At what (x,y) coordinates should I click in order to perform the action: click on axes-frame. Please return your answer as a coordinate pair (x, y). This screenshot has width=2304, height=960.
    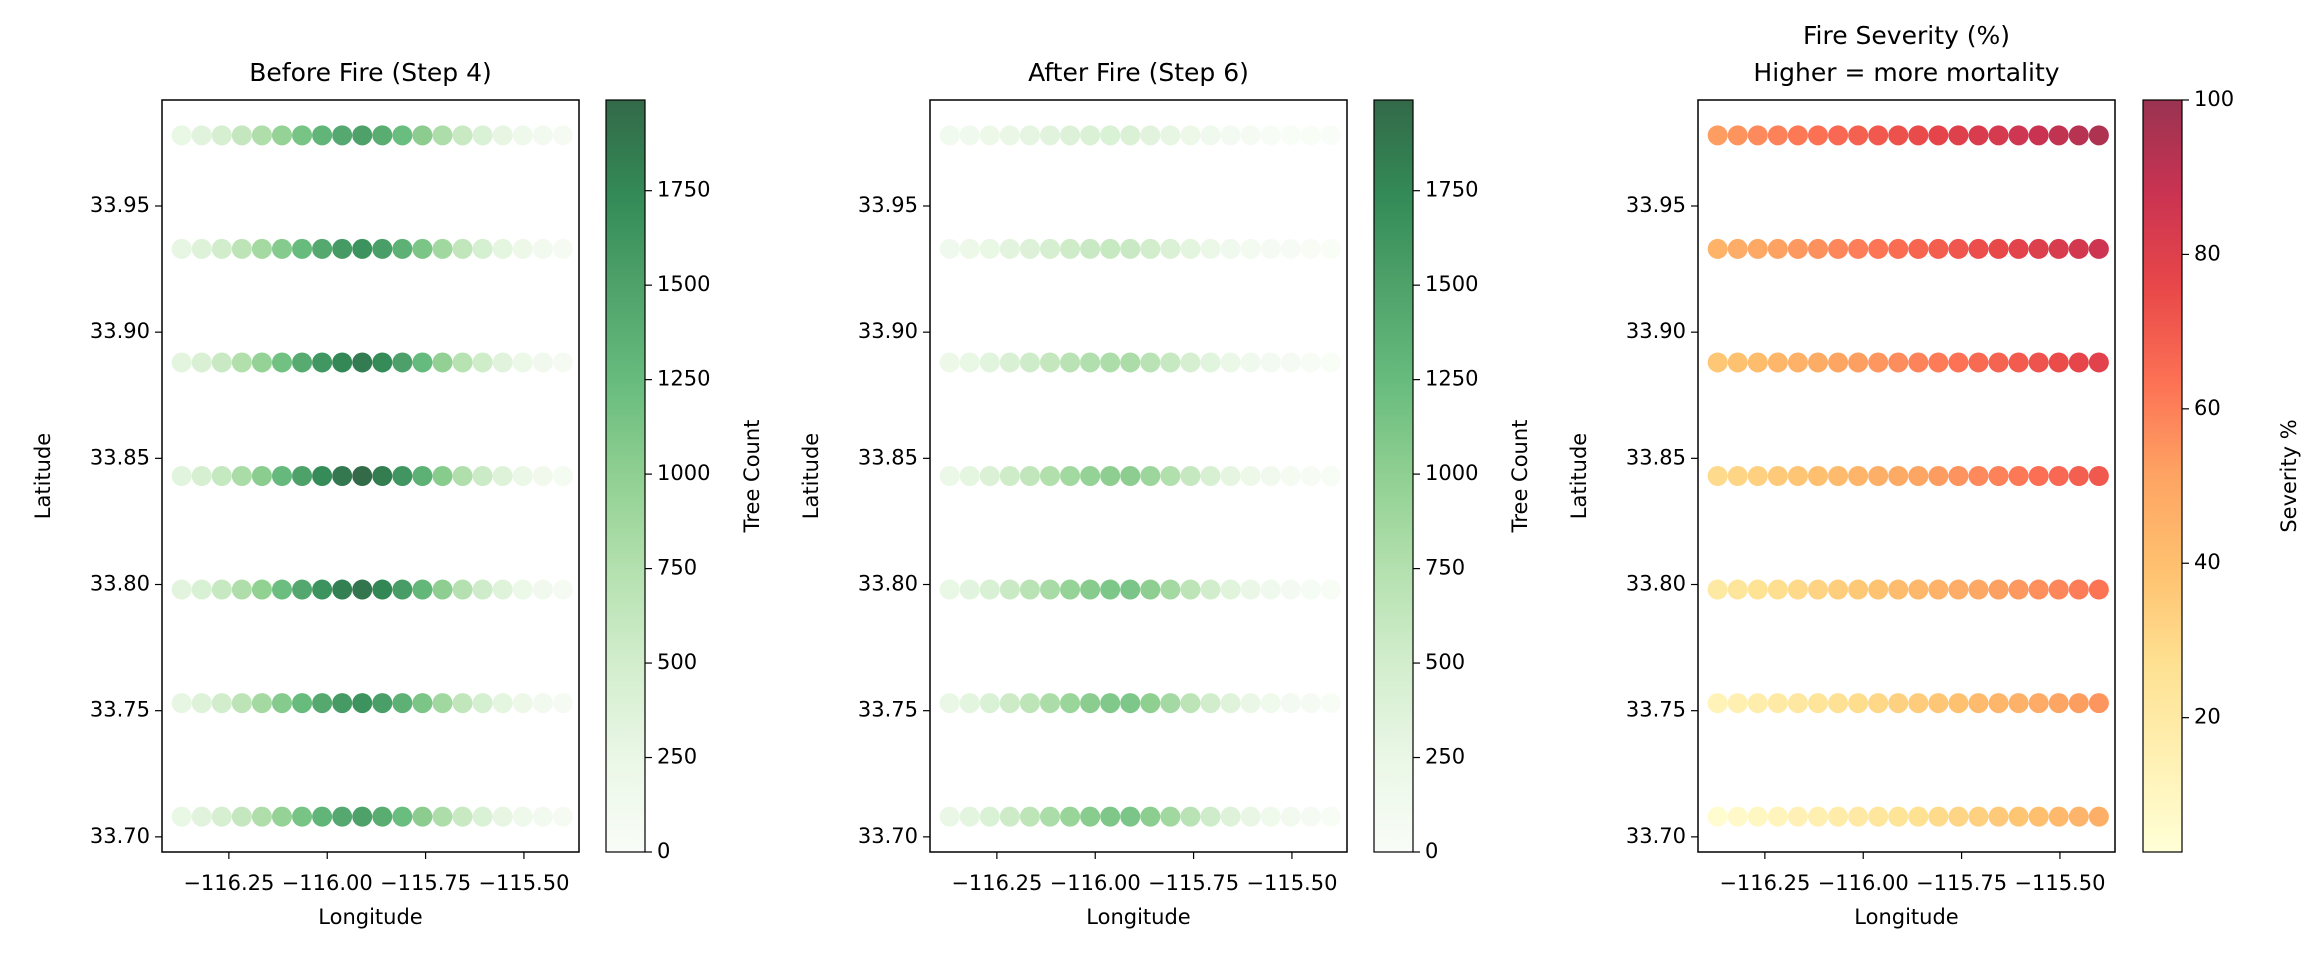
    Looking at the image, I should click on (1138, 476).